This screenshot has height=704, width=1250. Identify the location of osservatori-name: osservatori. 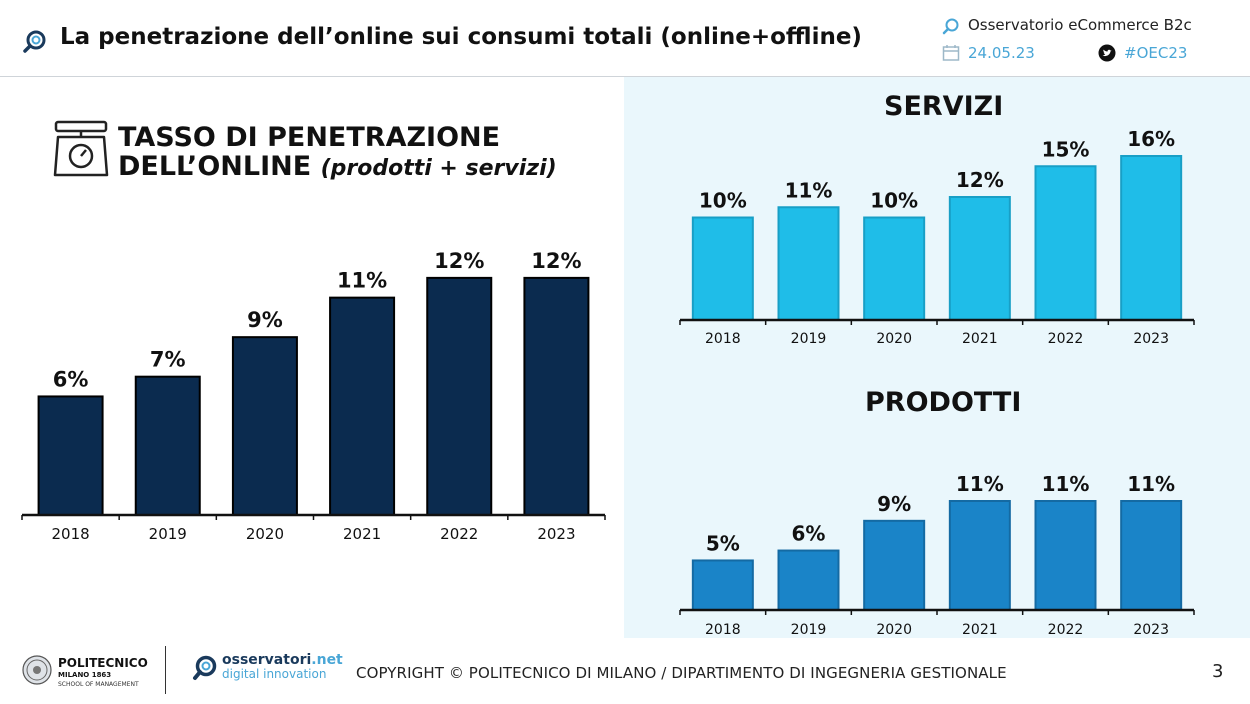
(267, 660).